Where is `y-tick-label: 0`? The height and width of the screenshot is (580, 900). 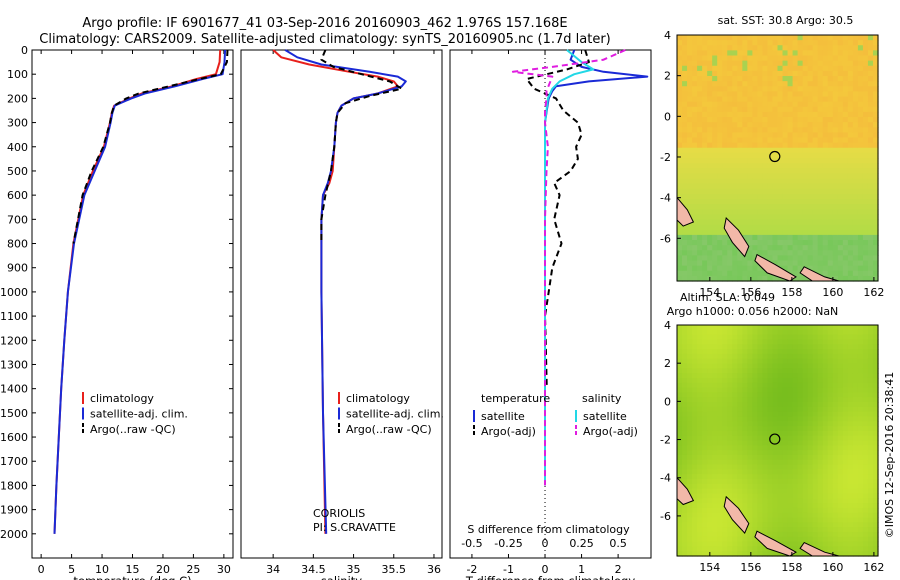 y-tick-label: 0 is located at coordinates (667, 116).